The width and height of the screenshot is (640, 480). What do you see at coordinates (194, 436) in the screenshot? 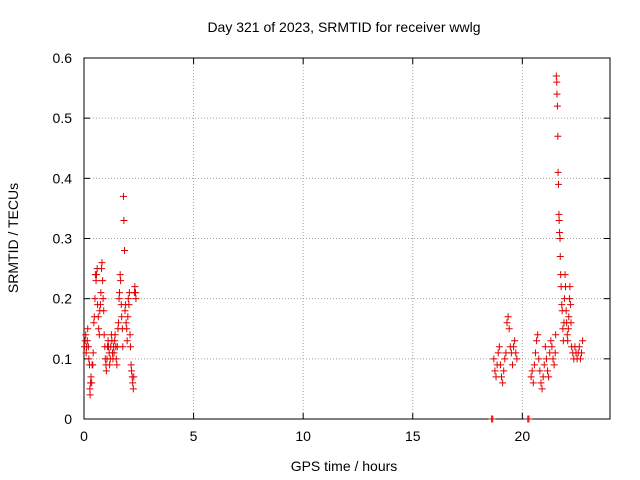
I see `x-tick-label: 5` at bounding box center [194, 436].